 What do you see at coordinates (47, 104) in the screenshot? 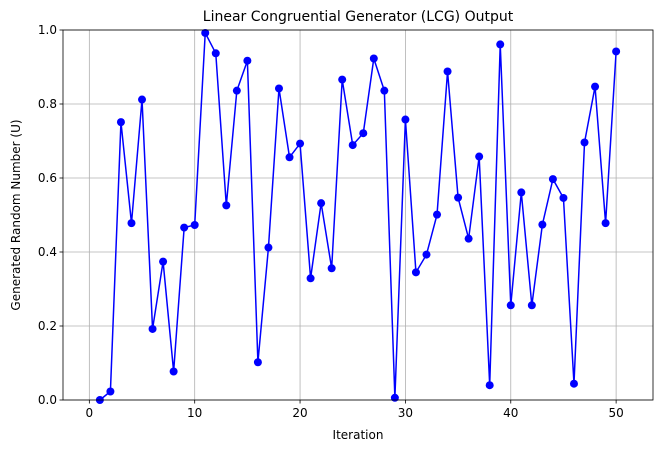
I see `y-tick-label: 0.8` at bounding box center [47, 104].